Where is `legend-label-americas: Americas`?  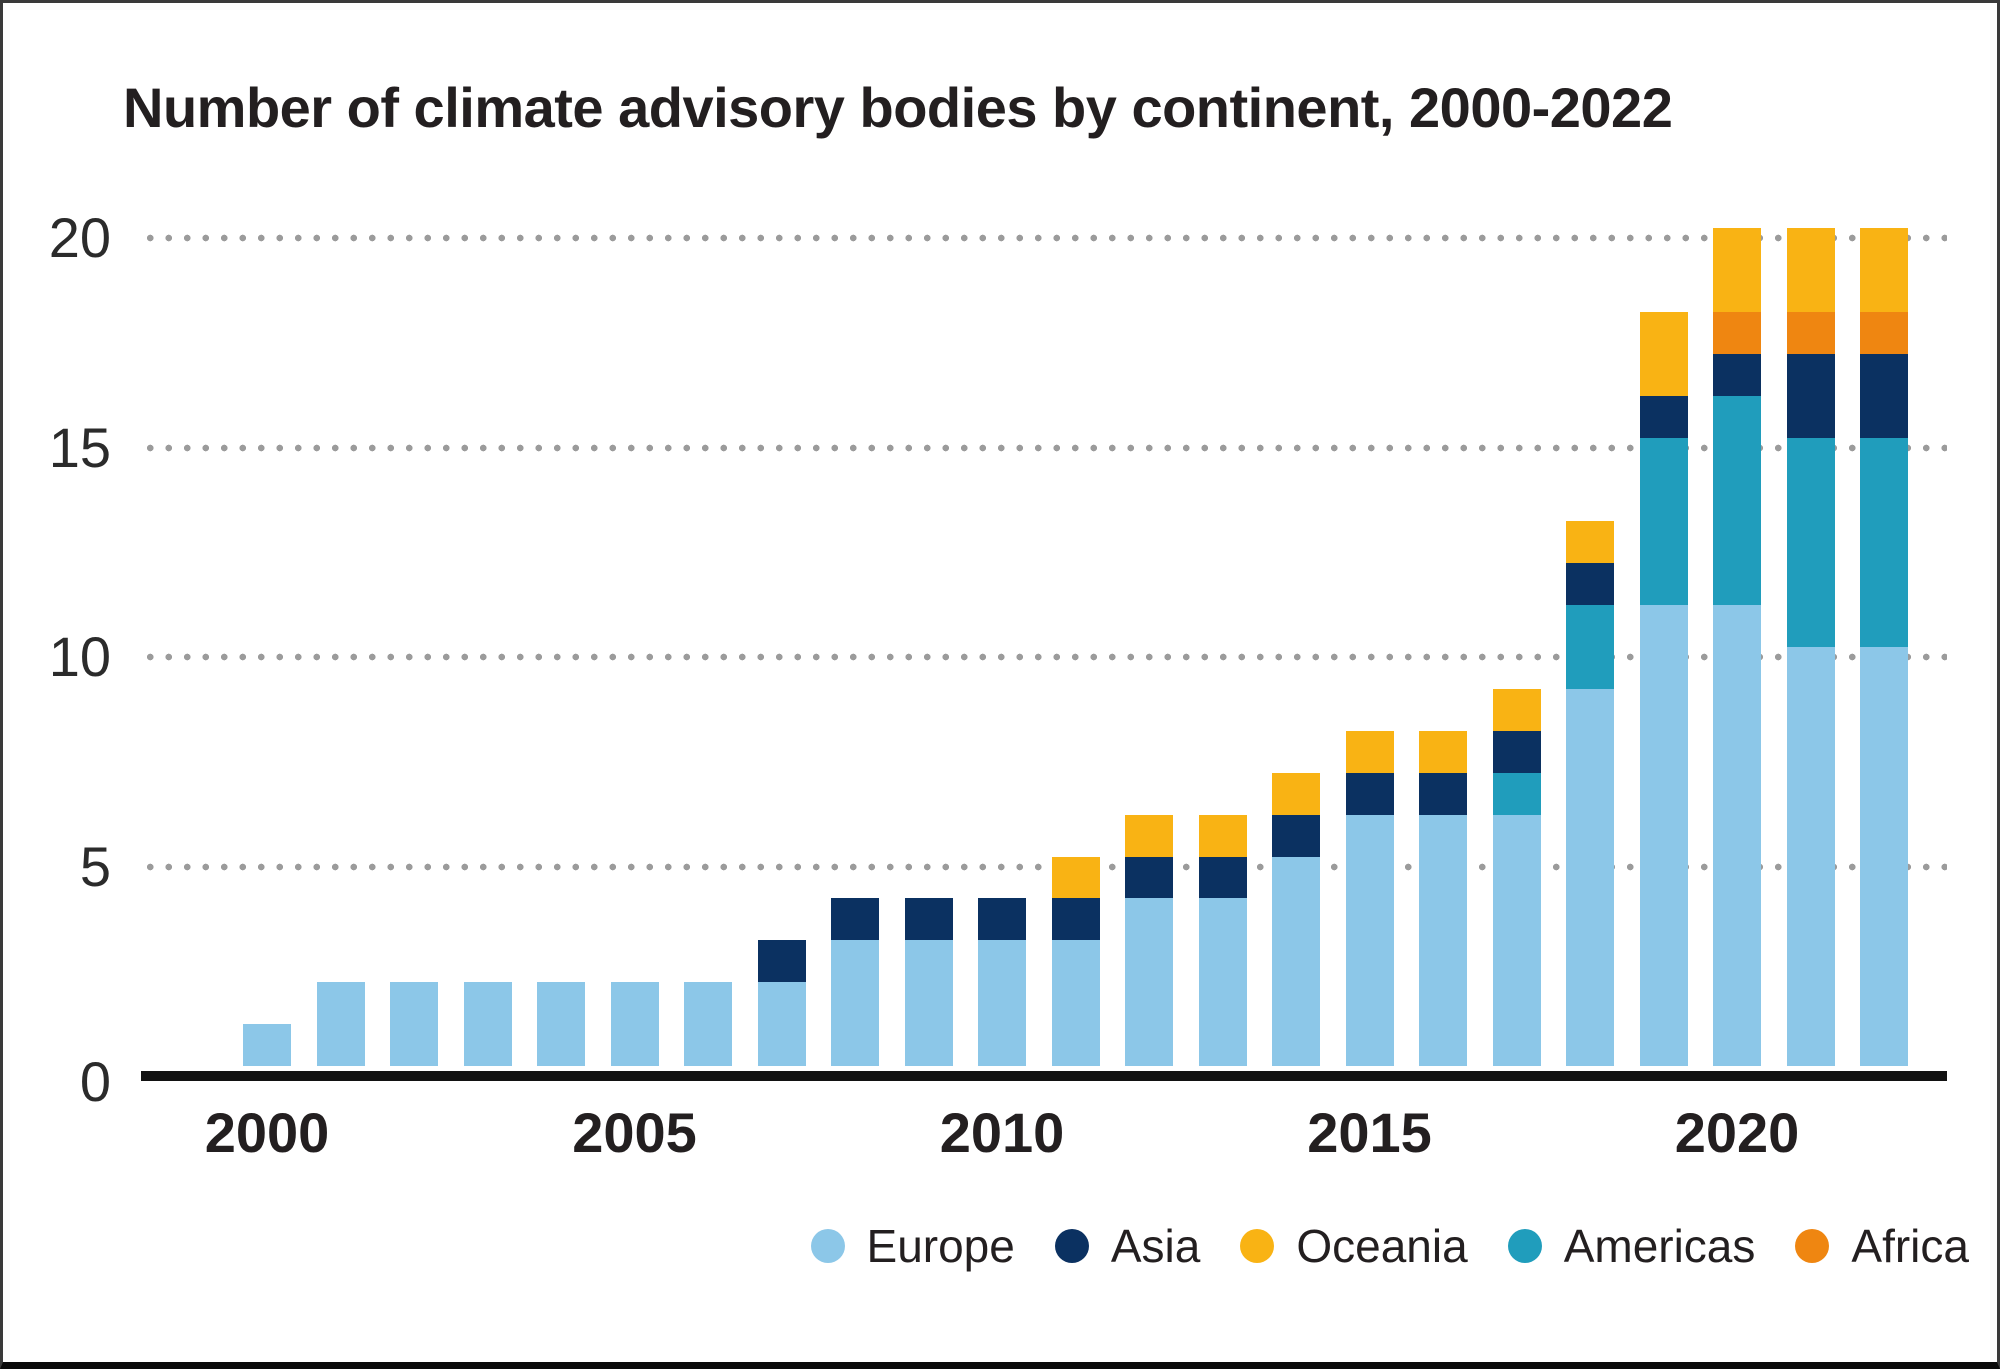 legend-label-americas: Americas is located at coordinates (1659, 1246).